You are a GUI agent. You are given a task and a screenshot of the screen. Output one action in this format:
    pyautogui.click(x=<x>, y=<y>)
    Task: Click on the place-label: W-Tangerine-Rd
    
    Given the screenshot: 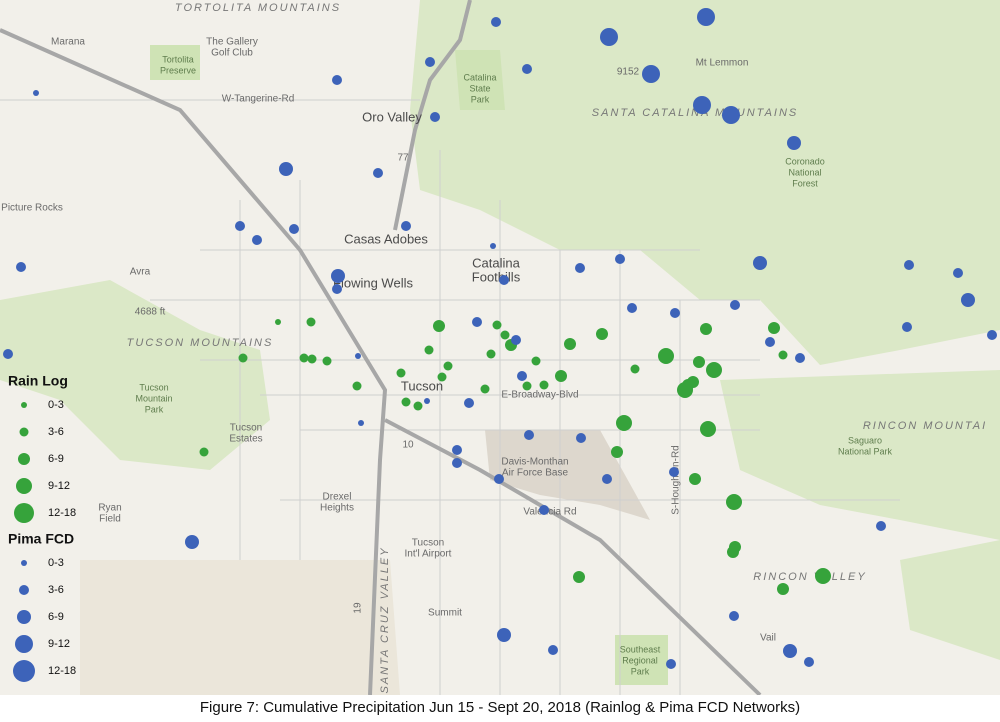 What is the action you would take?
    pyautogui.click(x=258, y=99)
    